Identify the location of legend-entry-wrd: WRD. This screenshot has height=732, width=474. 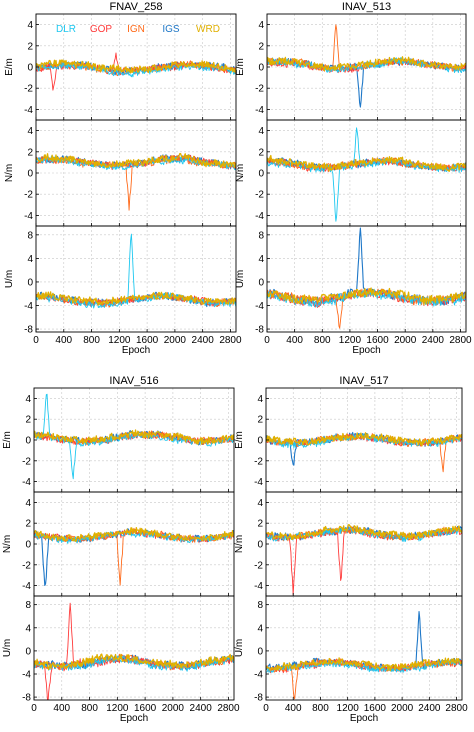
(208, 29).